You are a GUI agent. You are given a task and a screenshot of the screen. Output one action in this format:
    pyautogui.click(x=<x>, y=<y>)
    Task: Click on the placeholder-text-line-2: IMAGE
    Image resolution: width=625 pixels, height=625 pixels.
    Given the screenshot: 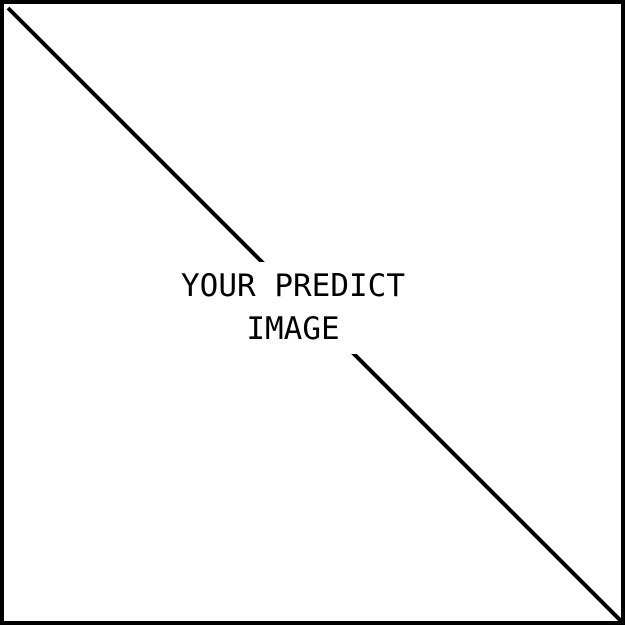 What is the action you would take?
    pyautogui.click(x=293, y=329)
    